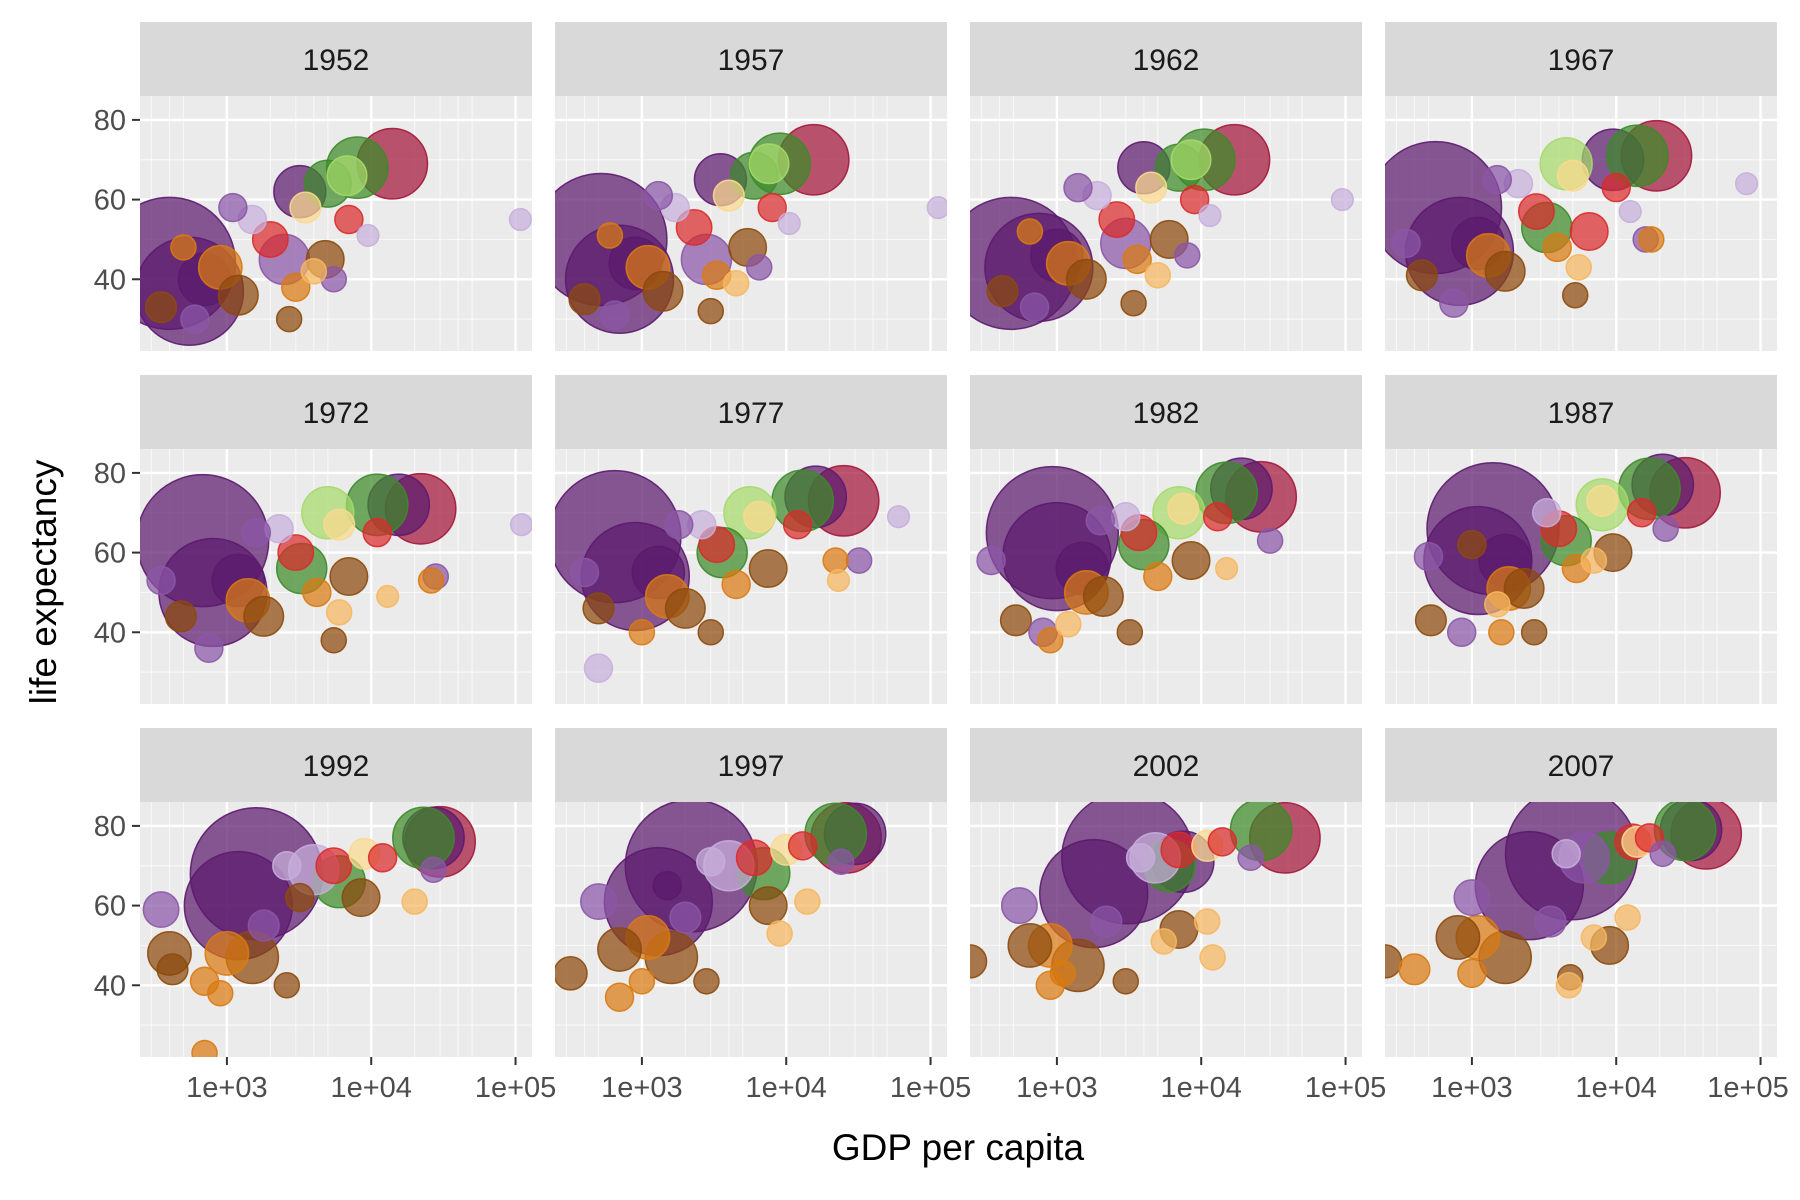  I want to click on facet-strip-label: 1977, so click(751, 413).